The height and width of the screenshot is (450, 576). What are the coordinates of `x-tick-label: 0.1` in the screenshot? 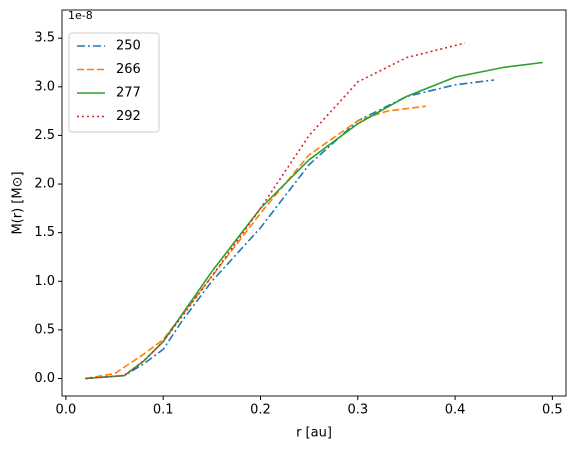 It's located at (163, 410).